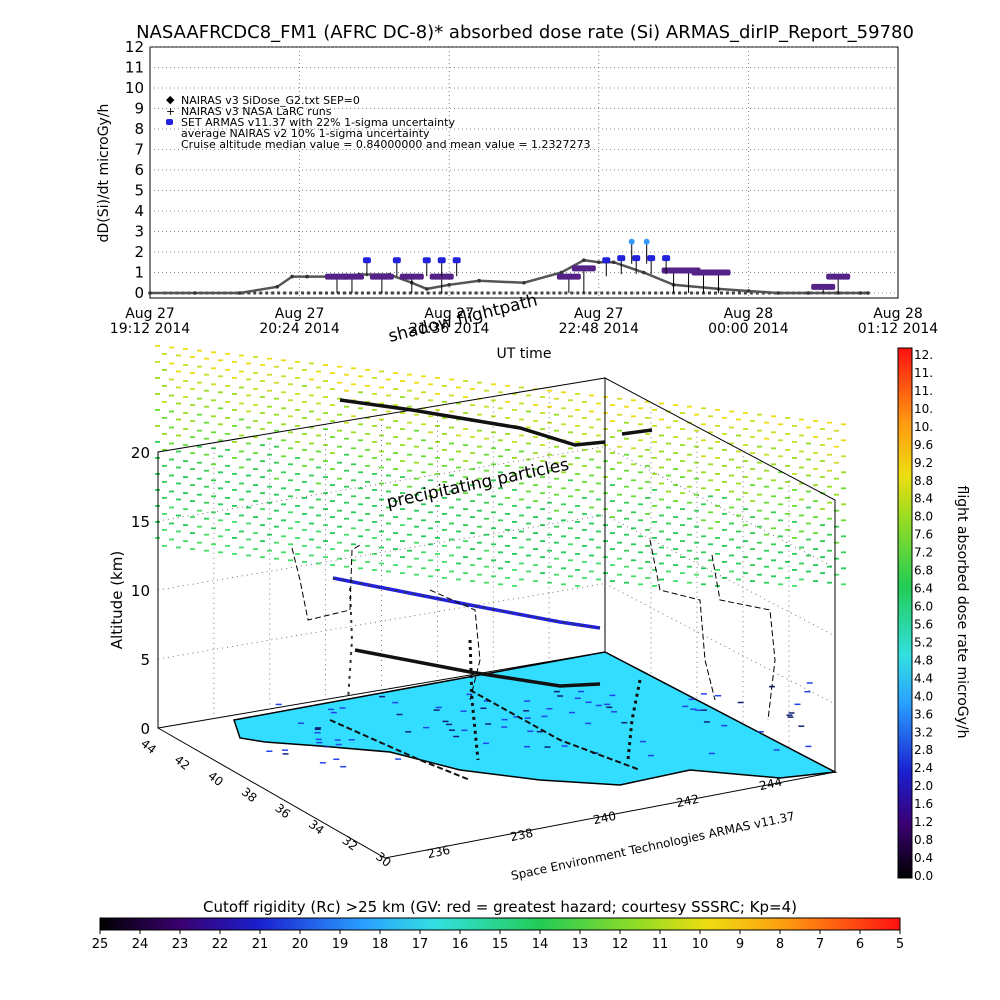 This screenshot has width=1000, height=1000. What do you see at coordinates (215, 779) in the screenshot?
I see `latitude-tick-label: 40` at bounding box center [215, 779].